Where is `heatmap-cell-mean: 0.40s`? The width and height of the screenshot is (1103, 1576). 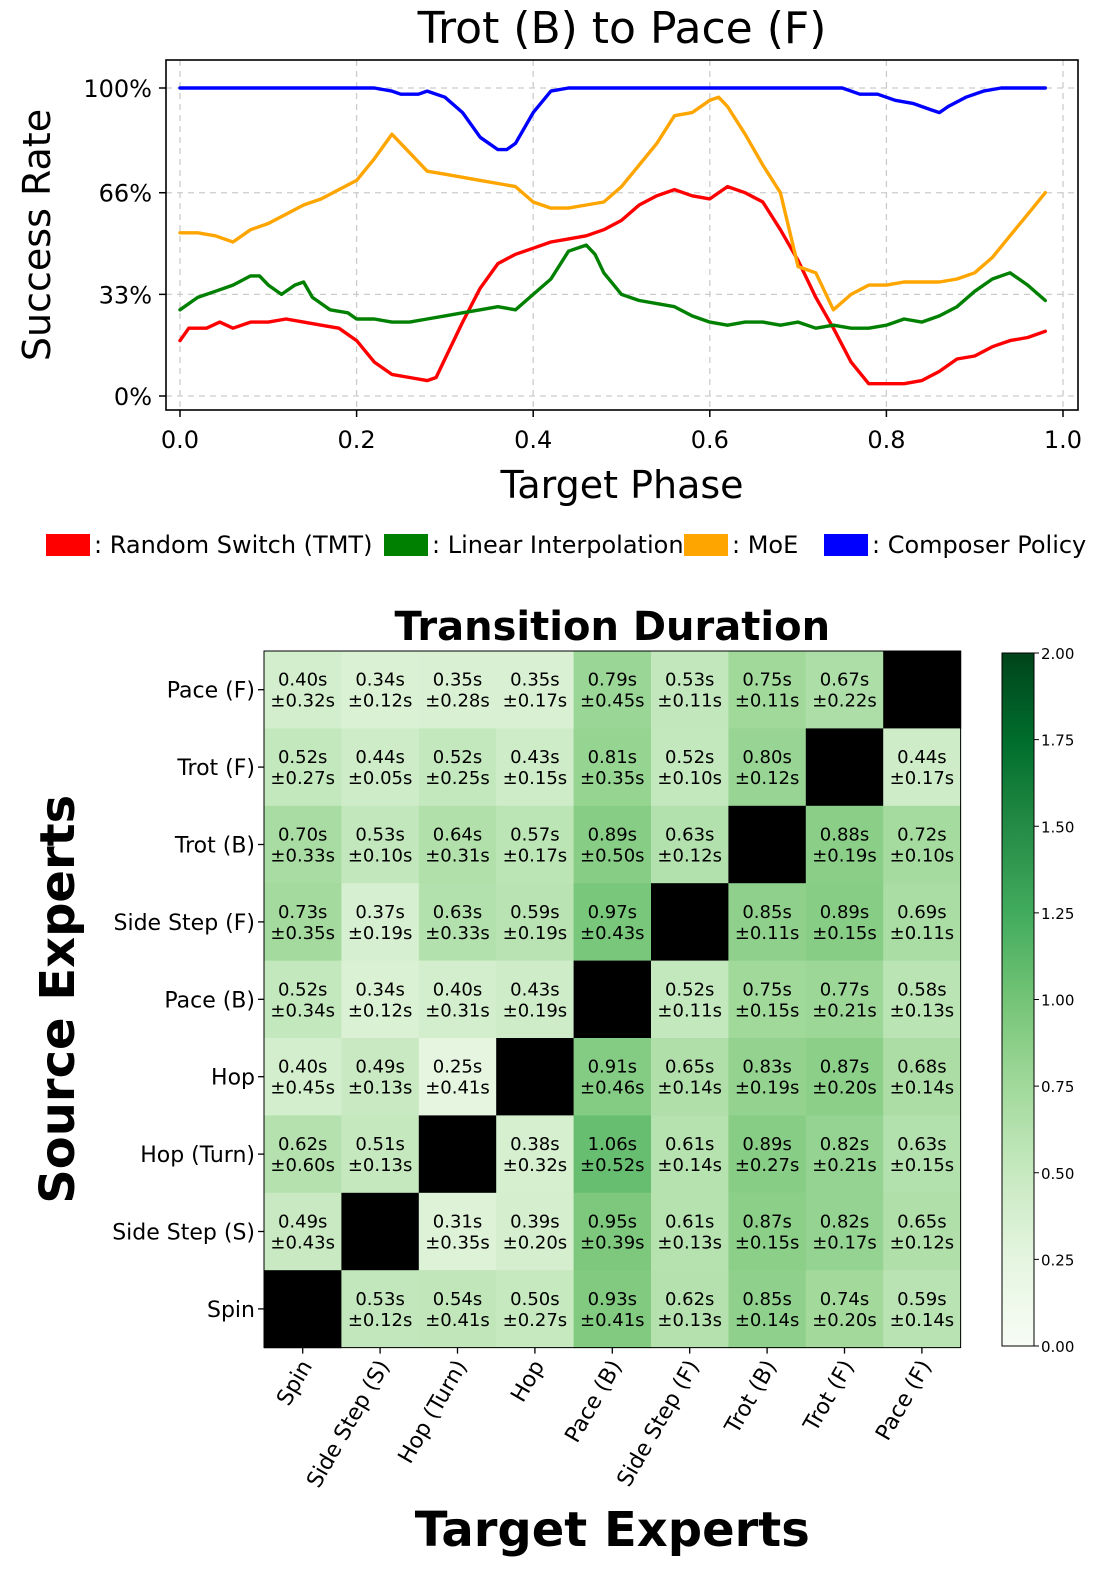
heatmap-cell-mean: 0.40s is located at coordinates (457, 989).